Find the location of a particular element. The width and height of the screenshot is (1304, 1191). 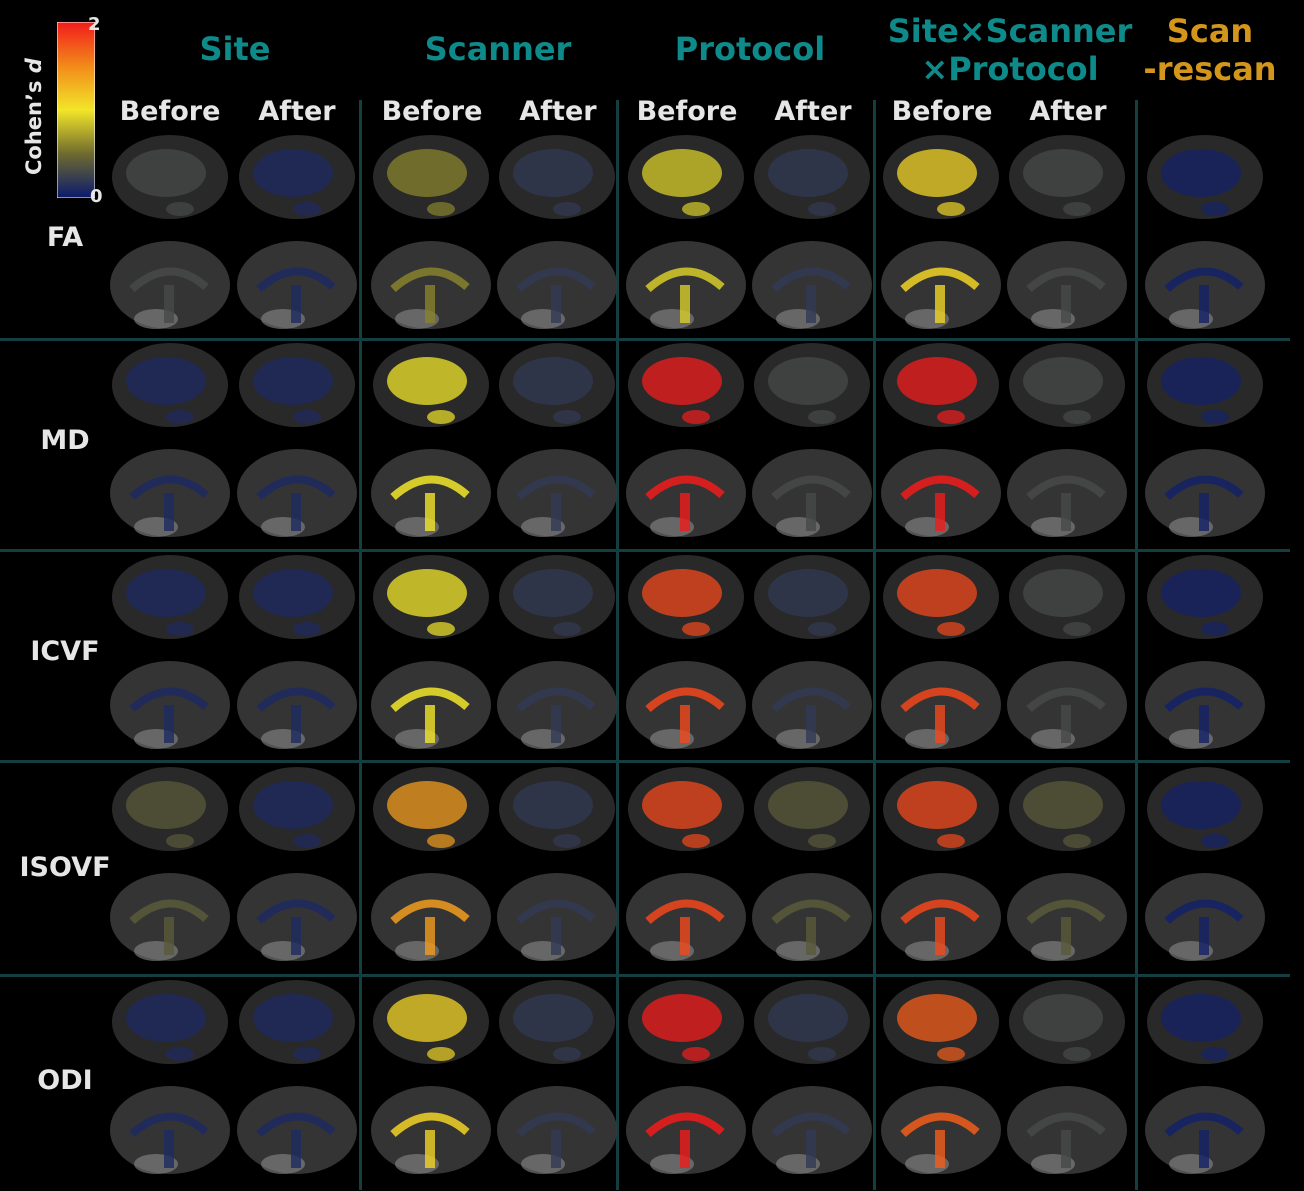

row-label-odi: ODI is located at coordinates (65, 1080).